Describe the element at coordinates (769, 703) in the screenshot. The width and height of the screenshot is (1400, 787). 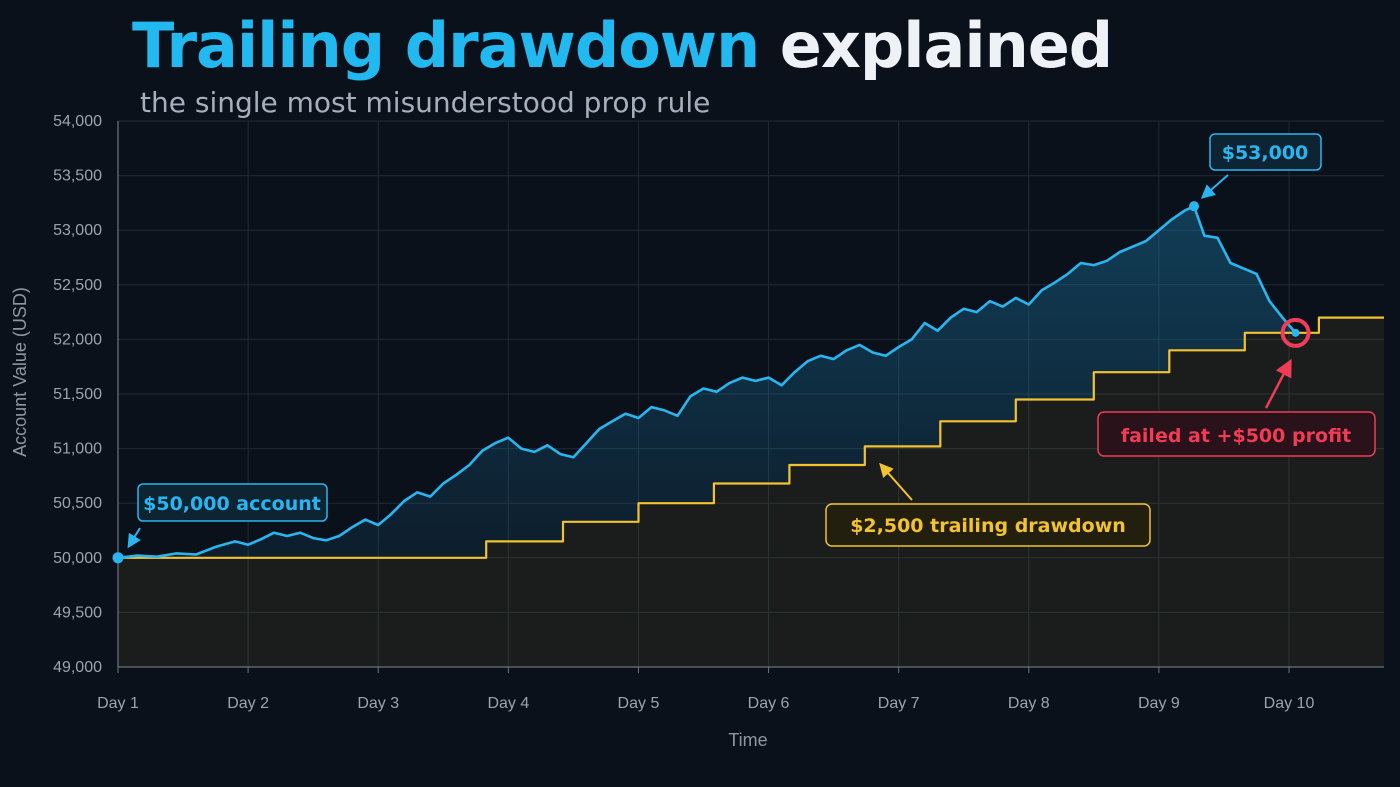
I see `x-tick-label: Day 6` at that location.